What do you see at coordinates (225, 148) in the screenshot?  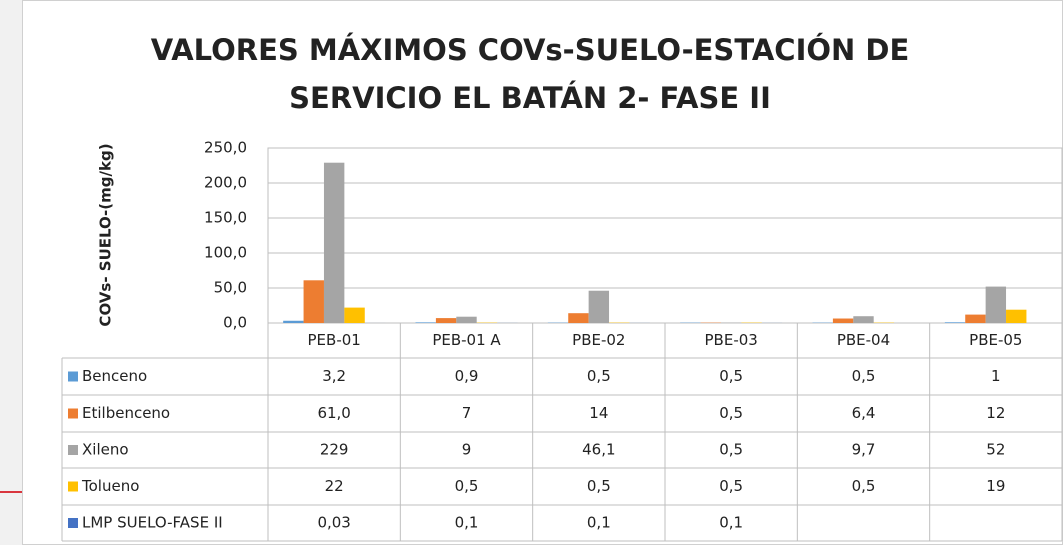 I see `y-tick-label: 250,0` at bounding box center [225, 148].